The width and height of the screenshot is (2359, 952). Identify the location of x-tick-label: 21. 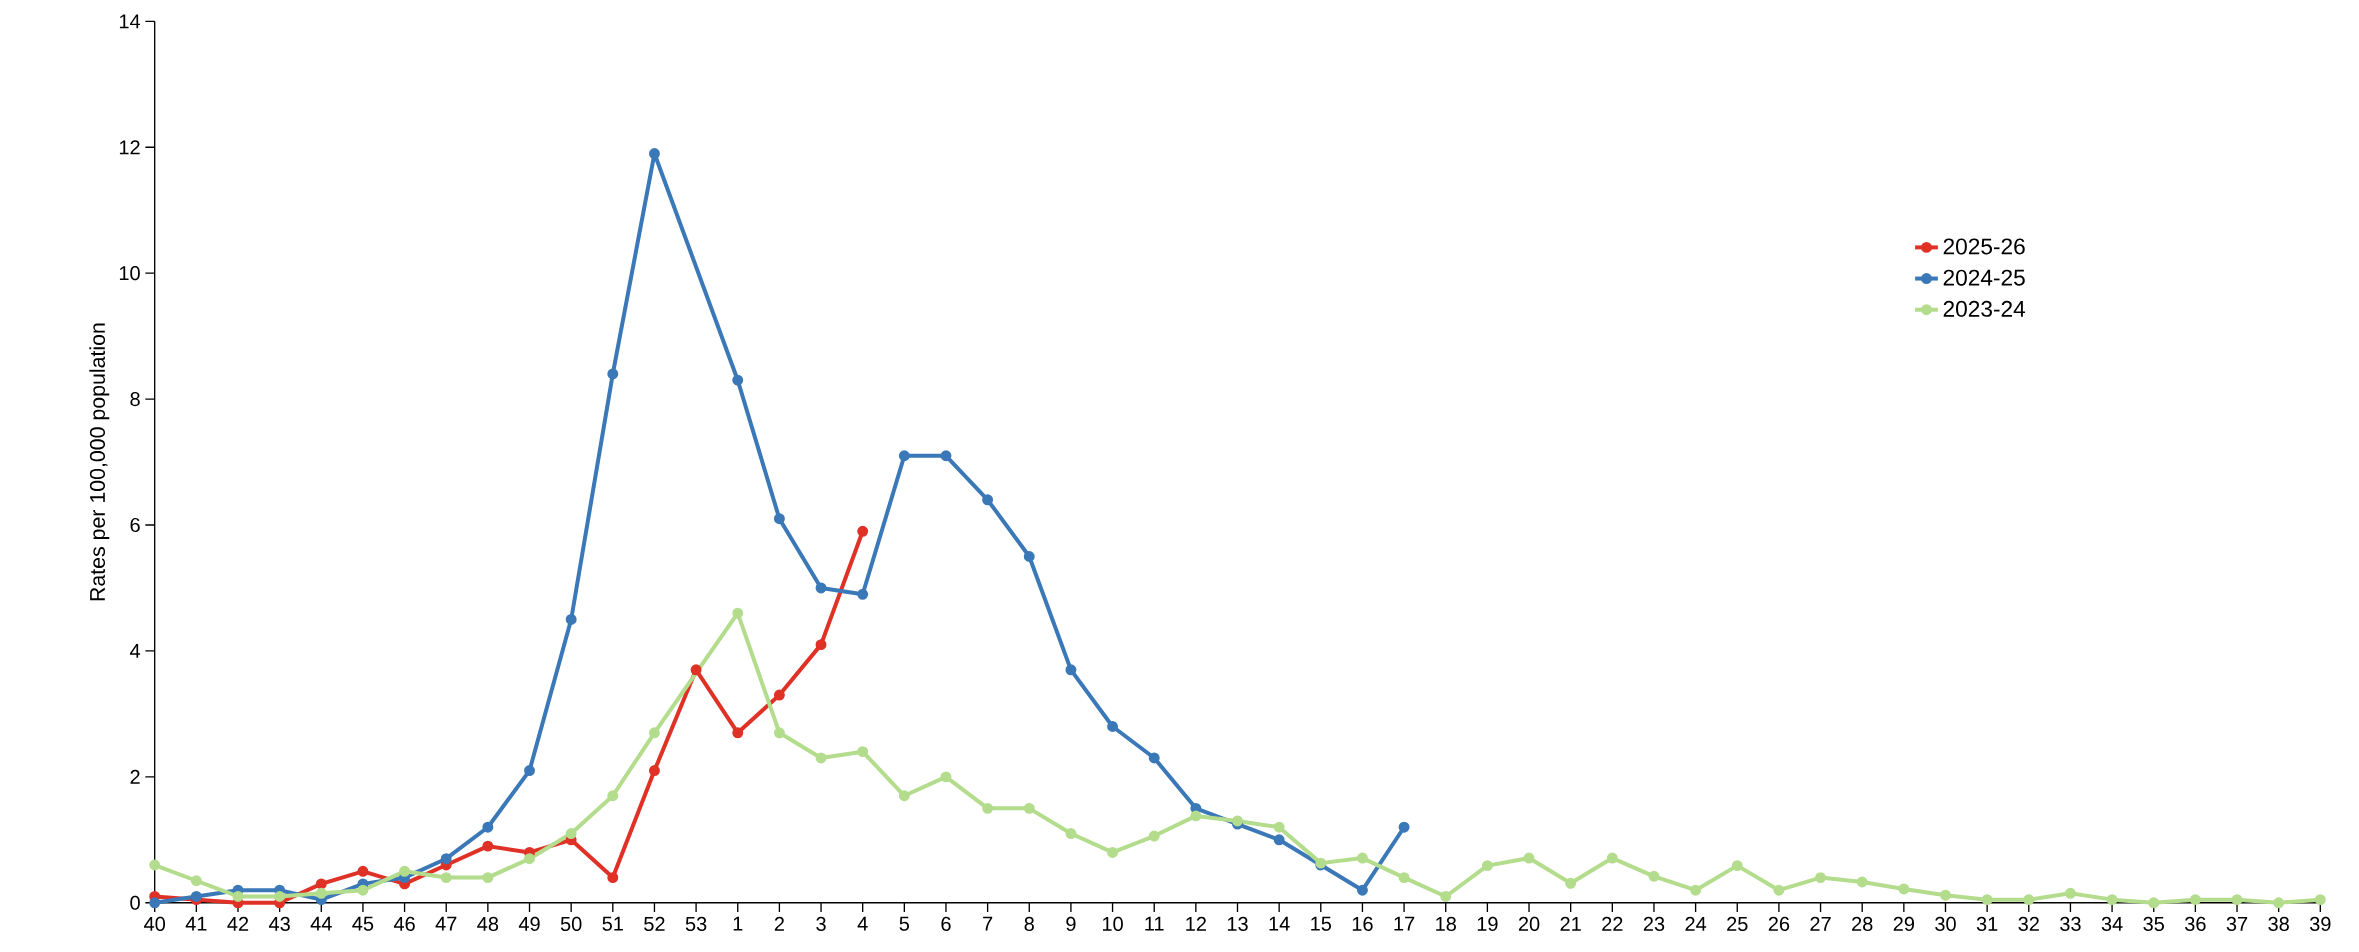
(1570, 923).